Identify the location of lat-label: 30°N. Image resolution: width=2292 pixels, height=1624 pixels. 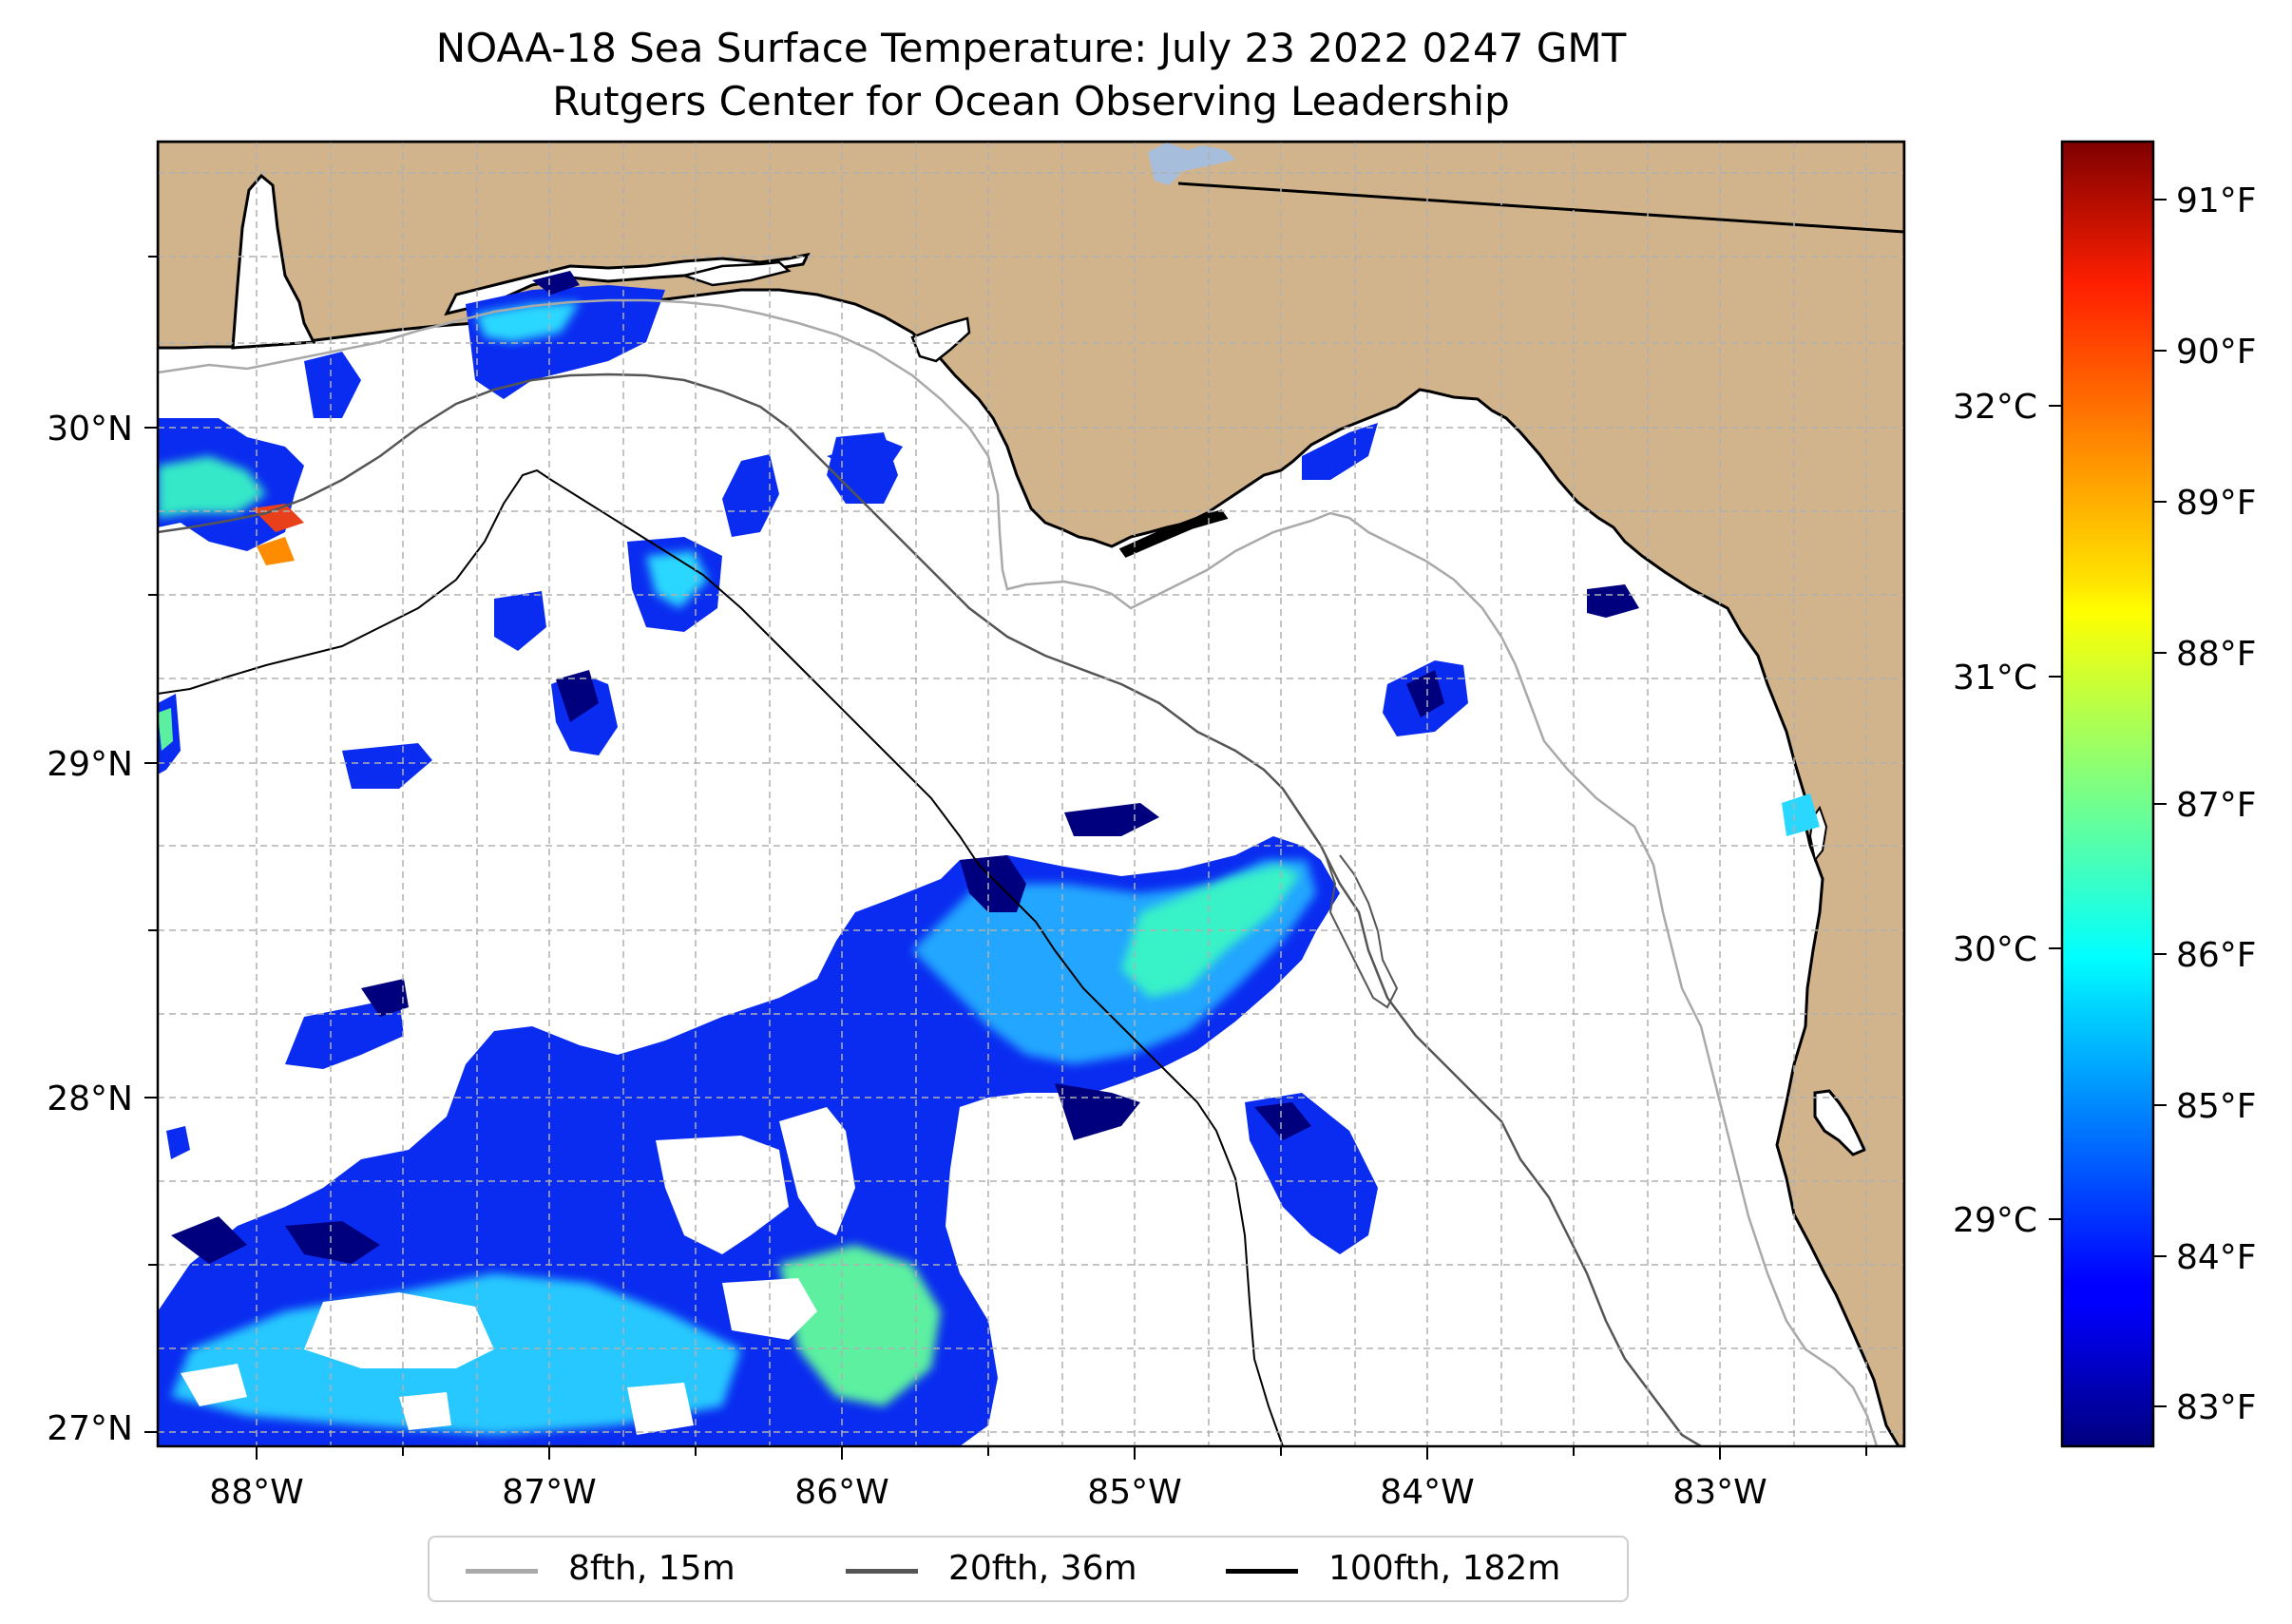
(90, 429).